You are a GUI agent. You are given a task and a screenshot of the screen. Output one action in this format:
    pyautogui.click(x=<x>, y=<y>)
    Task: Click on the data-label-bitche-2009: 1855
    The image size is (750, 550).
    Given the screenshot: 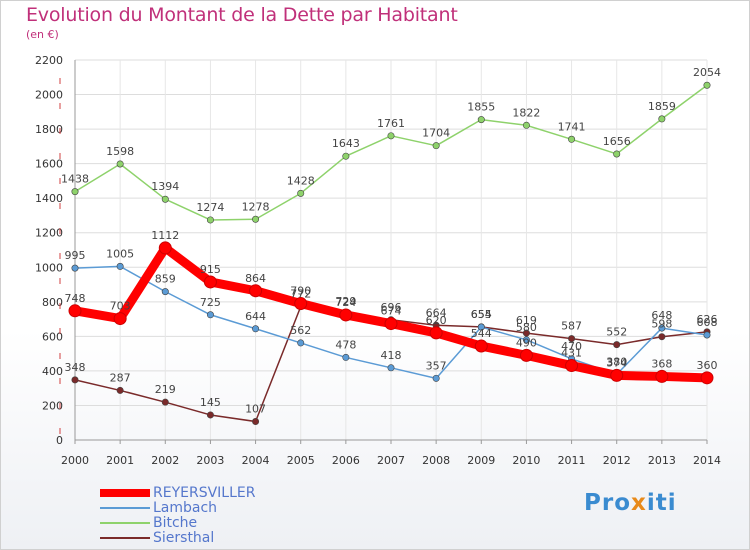 What is the action you would take?
    pyautogui.click(x=481, y=107)
    